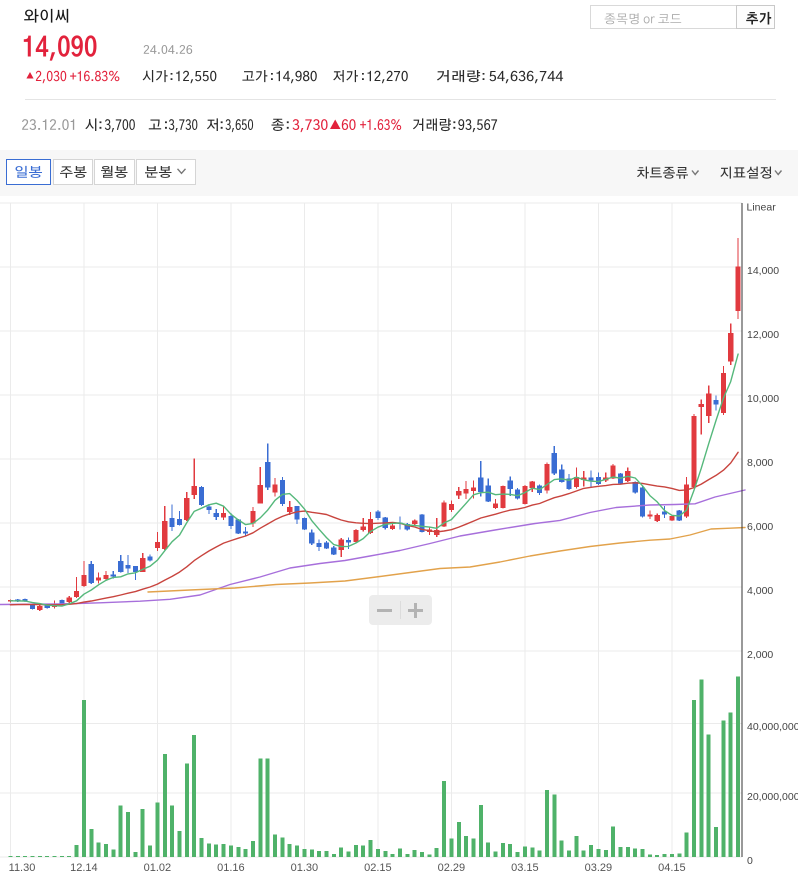 This screenshot has height=876, width=798. Describe the element at coordinates (772, 797) in the screenshot. I see `svg-text: 20,000,000` at that location.